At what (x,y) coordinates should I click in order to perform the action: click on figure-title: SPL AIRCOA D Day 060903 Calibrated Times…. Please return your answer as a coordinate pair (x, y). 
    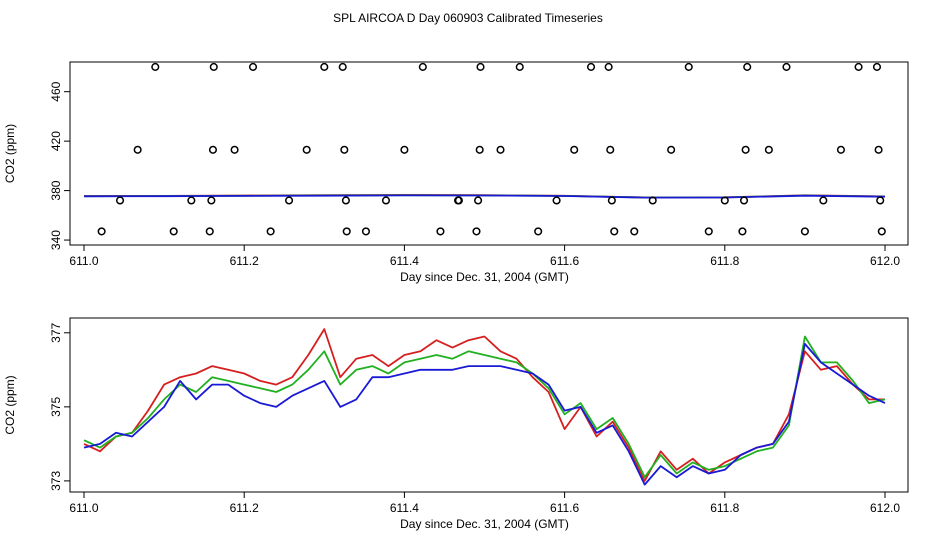
    Looking at the image, I should click on (468, 18).